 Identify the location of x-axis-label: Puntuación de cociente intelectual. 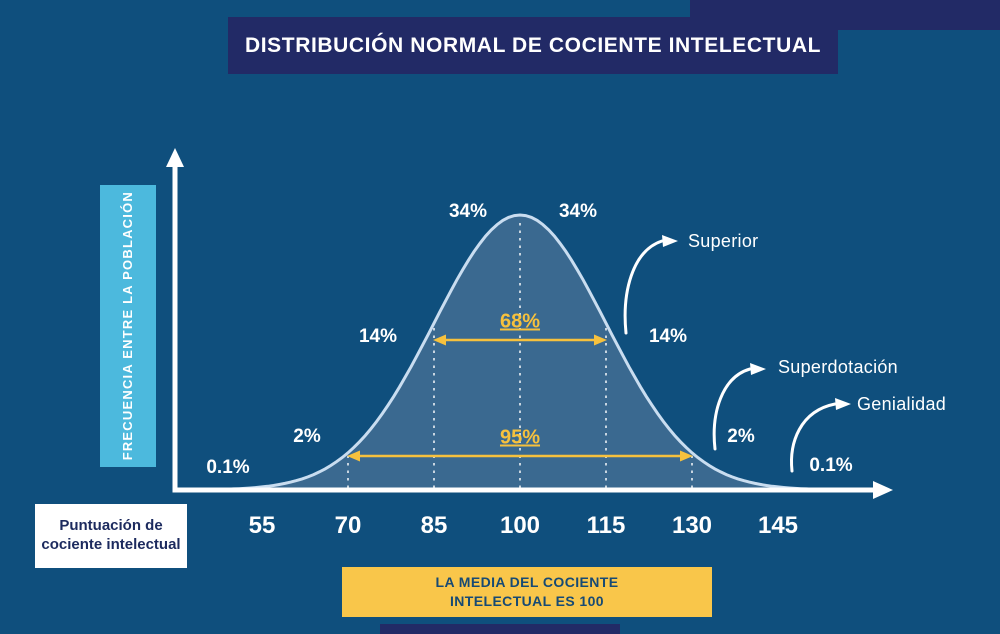
(111, 536).